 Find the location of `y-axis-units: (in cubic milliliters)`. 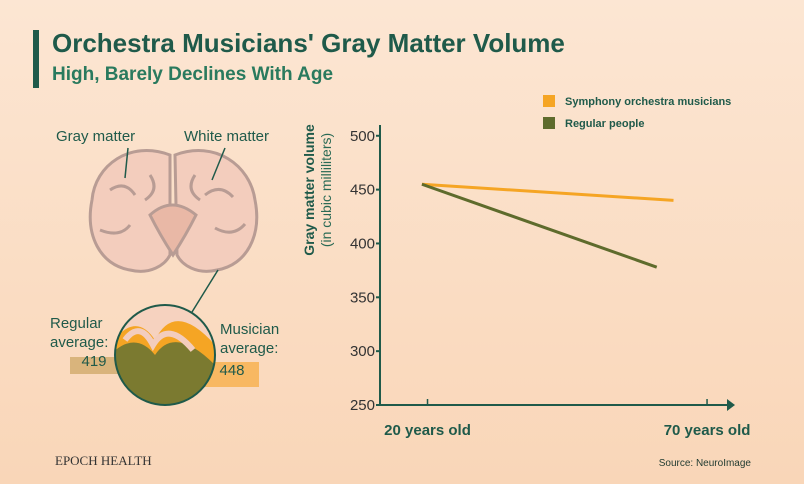

y-axis-units: (in cubic milliliters) is located at coordinates (326, 190).